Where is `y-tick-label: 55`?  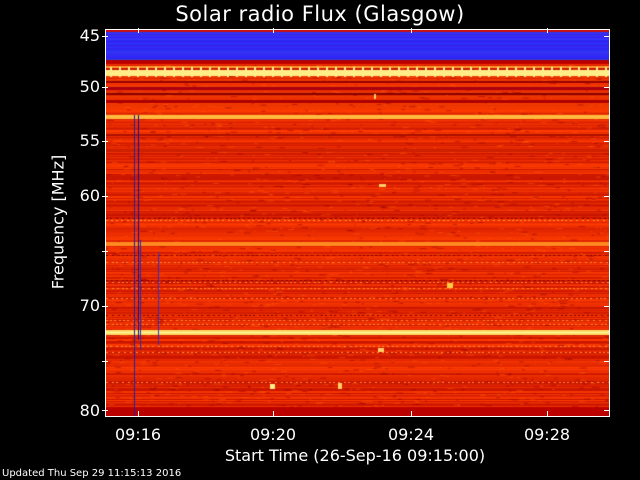 y-tick-label: 55 is located at coordinates (89, 140).